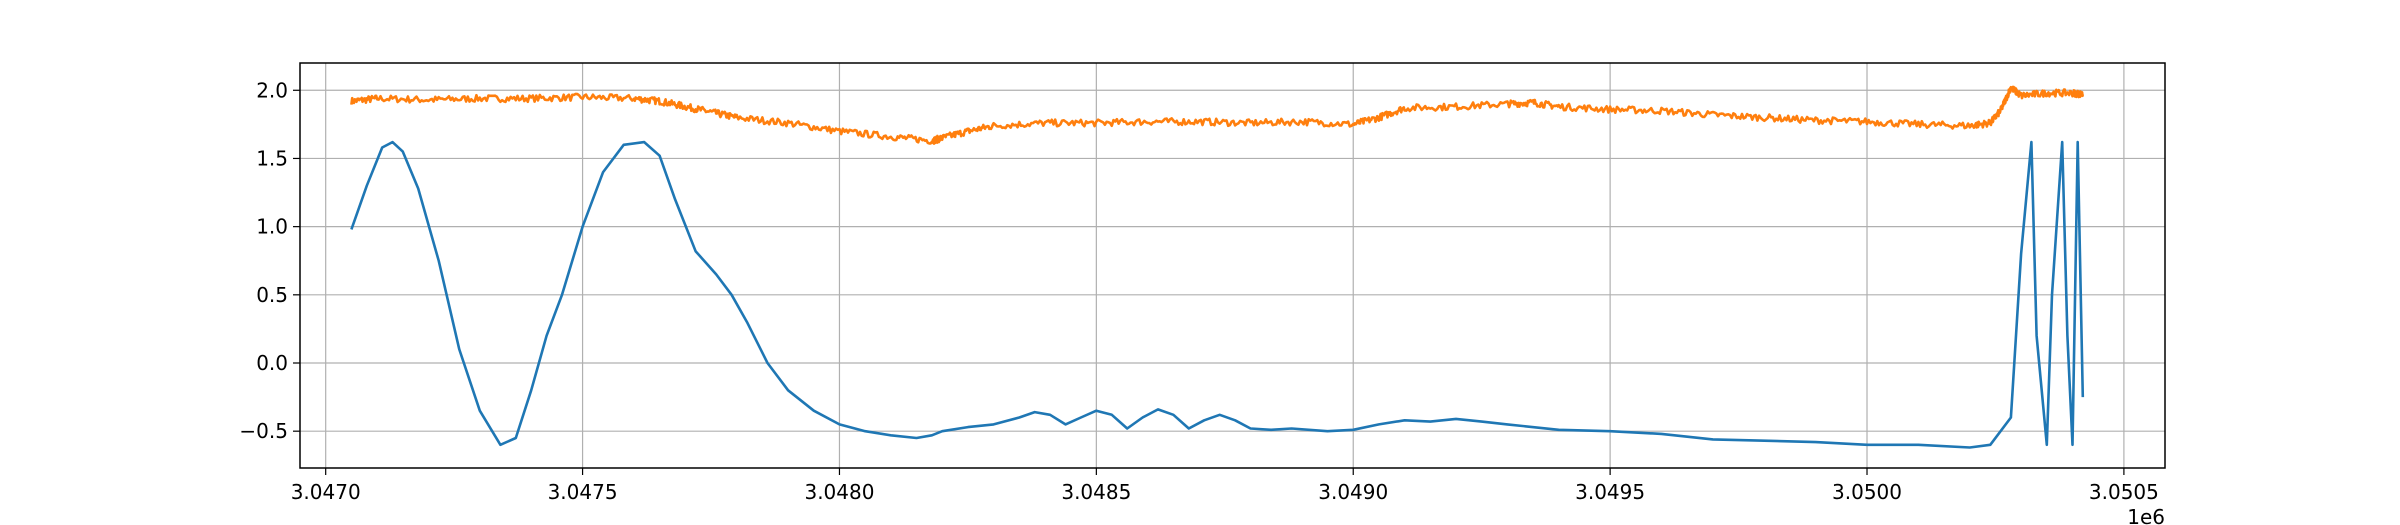  Describe the element at coordinates (1353, 492) in the screenshot. I see `x-tick-label: 3.0490` at that location.